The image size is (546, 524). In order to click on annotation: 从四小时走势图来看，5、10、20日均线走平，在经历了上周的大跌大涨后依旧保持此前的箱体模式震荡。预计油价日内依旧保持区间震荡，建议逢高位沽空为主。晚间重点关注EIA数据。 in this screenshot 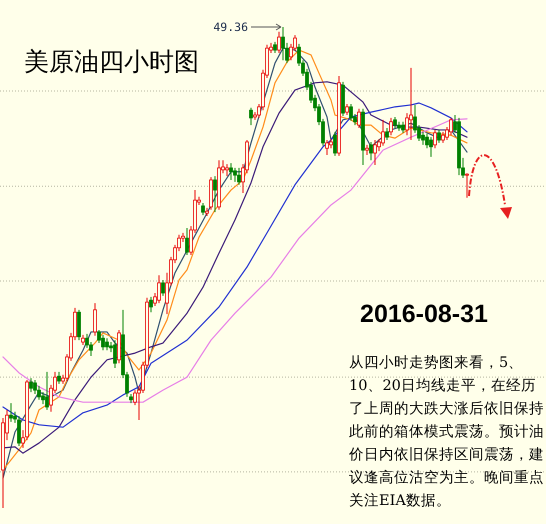, I will do `click(447, 432)`.